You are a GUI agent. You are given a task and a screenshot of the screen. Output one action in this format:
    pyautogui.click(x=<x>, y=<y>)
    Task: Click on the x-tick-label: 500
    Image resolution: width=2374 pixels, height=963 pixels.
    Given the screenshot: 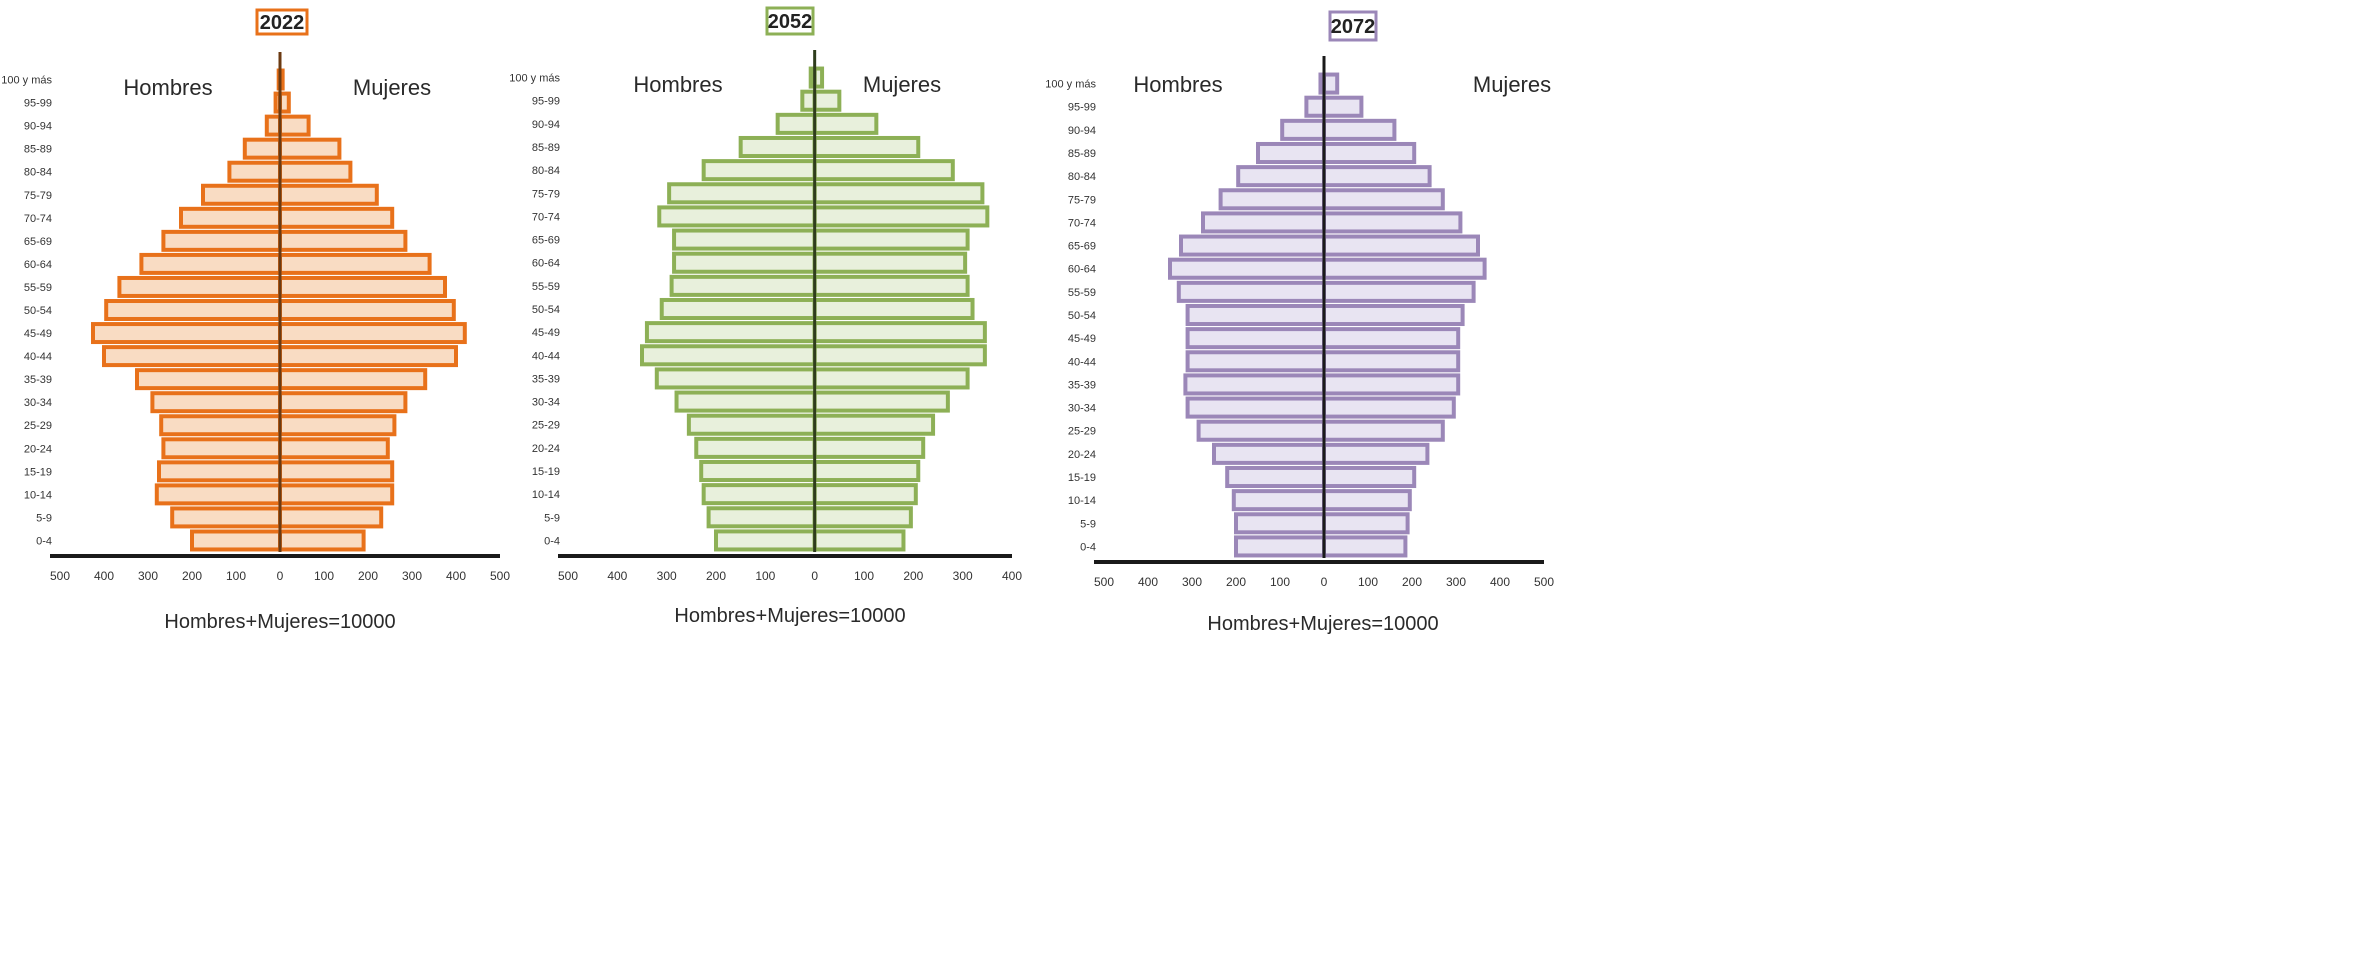 What is the action you would take?
    pyautogui.click(x=1544, y=582)
    